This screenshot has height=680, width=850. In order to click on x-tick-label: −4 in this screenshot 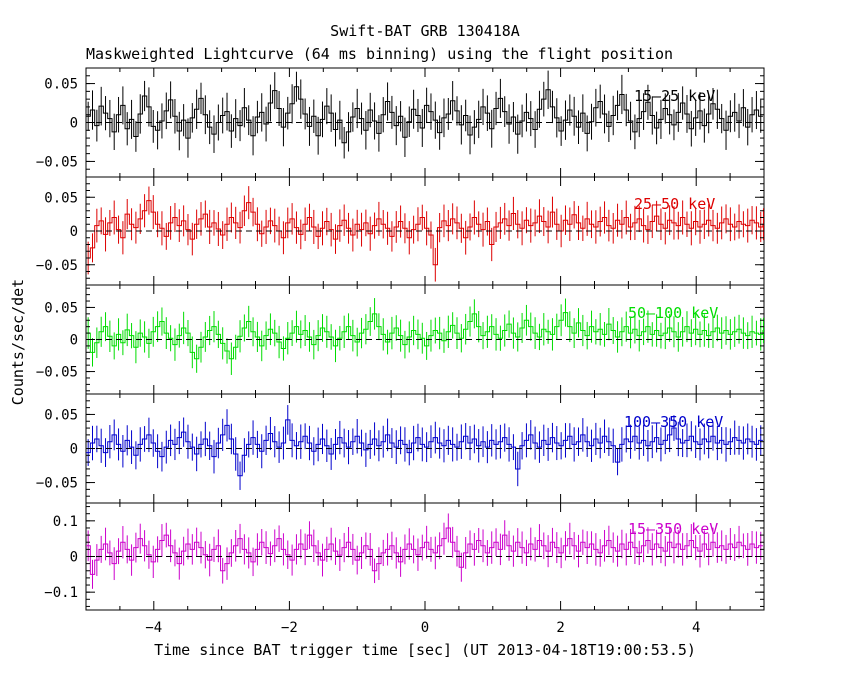, I will do `click(153, 628)`.